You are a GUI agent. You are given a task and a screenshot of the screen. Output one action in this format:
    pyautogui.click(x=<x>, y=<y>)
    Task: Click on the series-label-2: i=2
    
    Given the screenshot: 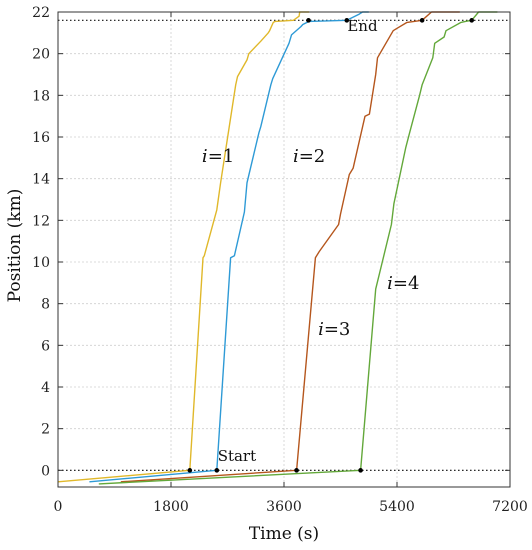 What is the action you would take?
    pyautogui.click(x=309, y=156)
    